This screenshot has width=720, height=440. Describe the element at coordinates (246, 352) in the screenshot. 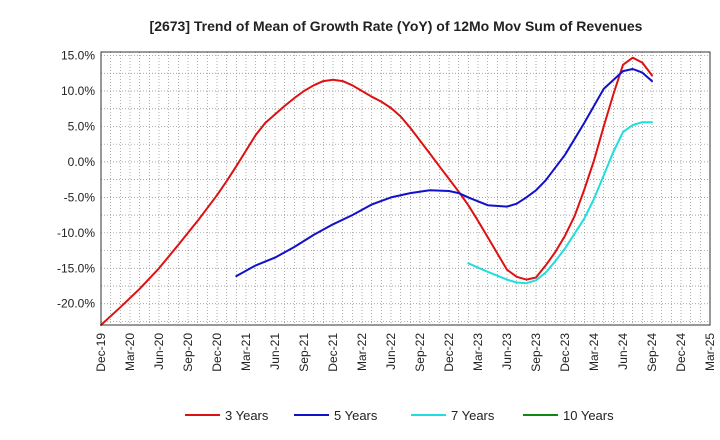

I see `x-tick-label: Mar-21` at that location.